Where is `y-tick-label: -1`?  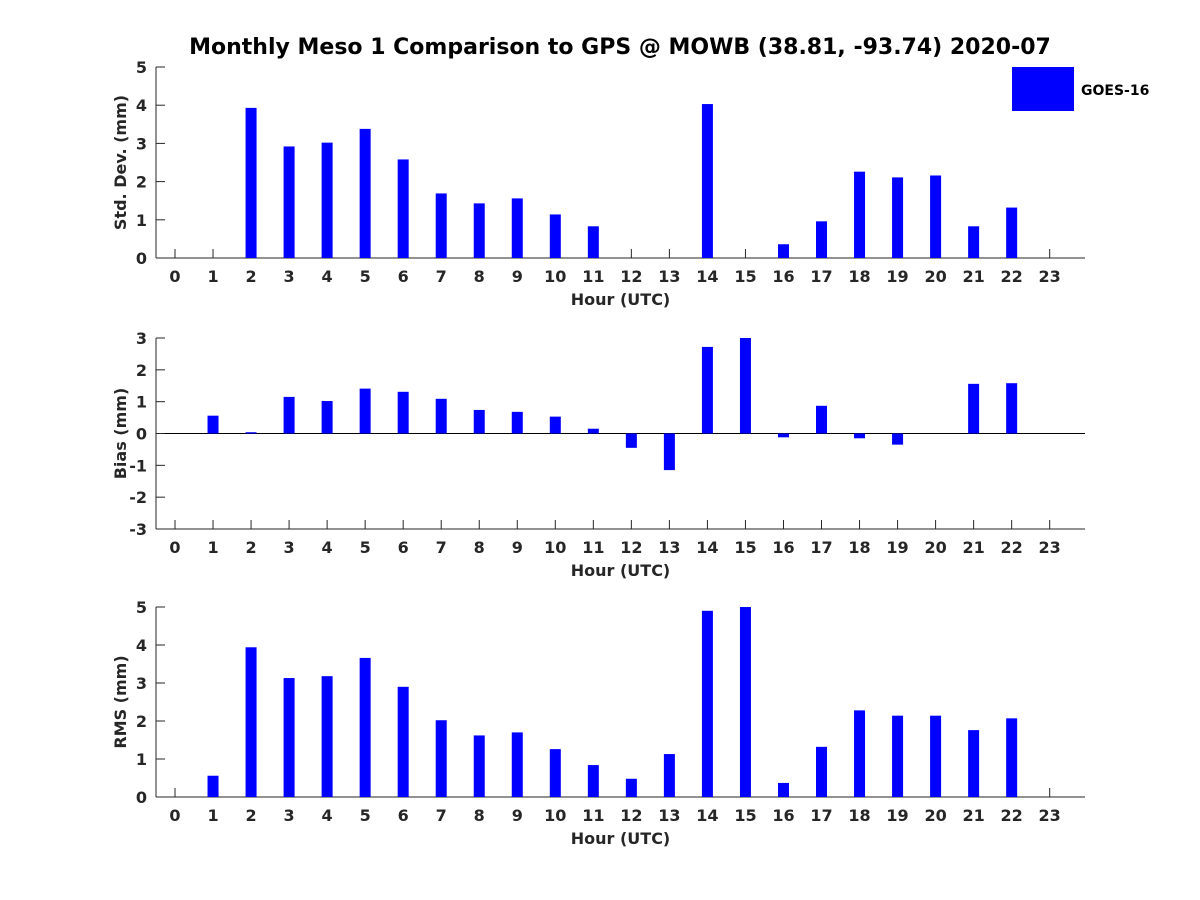 y-tick-label: -1 is located at coordinates (138, 465).